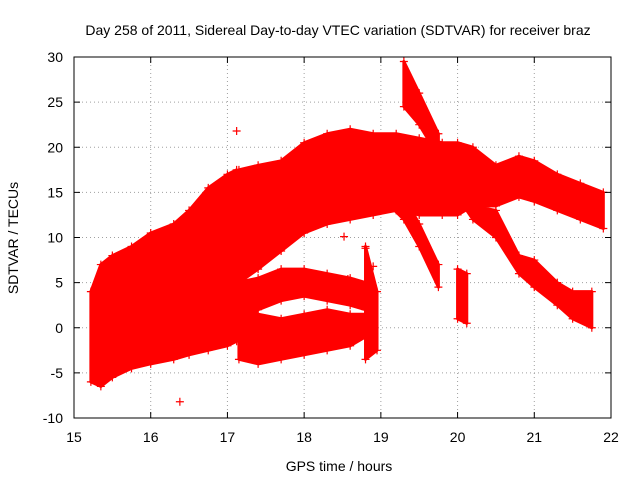 The width and height of the screenshot is (640, 485). I want to click on data-point-7-8-min, so click(591, 327).